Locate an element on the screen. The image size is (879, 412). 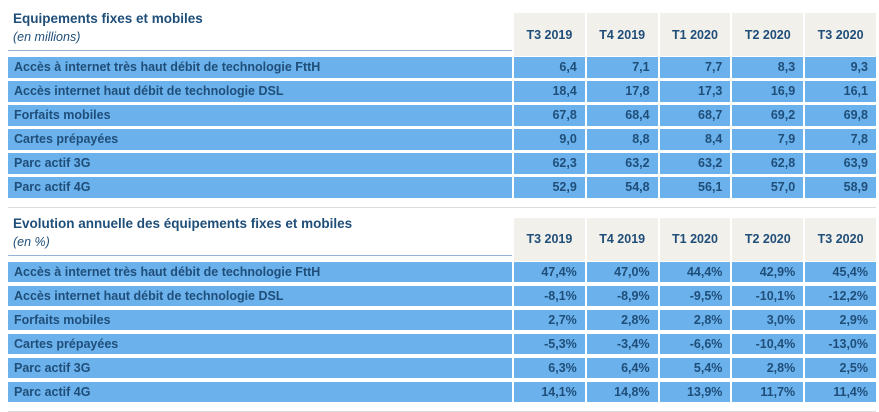
value-cell: 45,4% is located at coordinates (840, 272).